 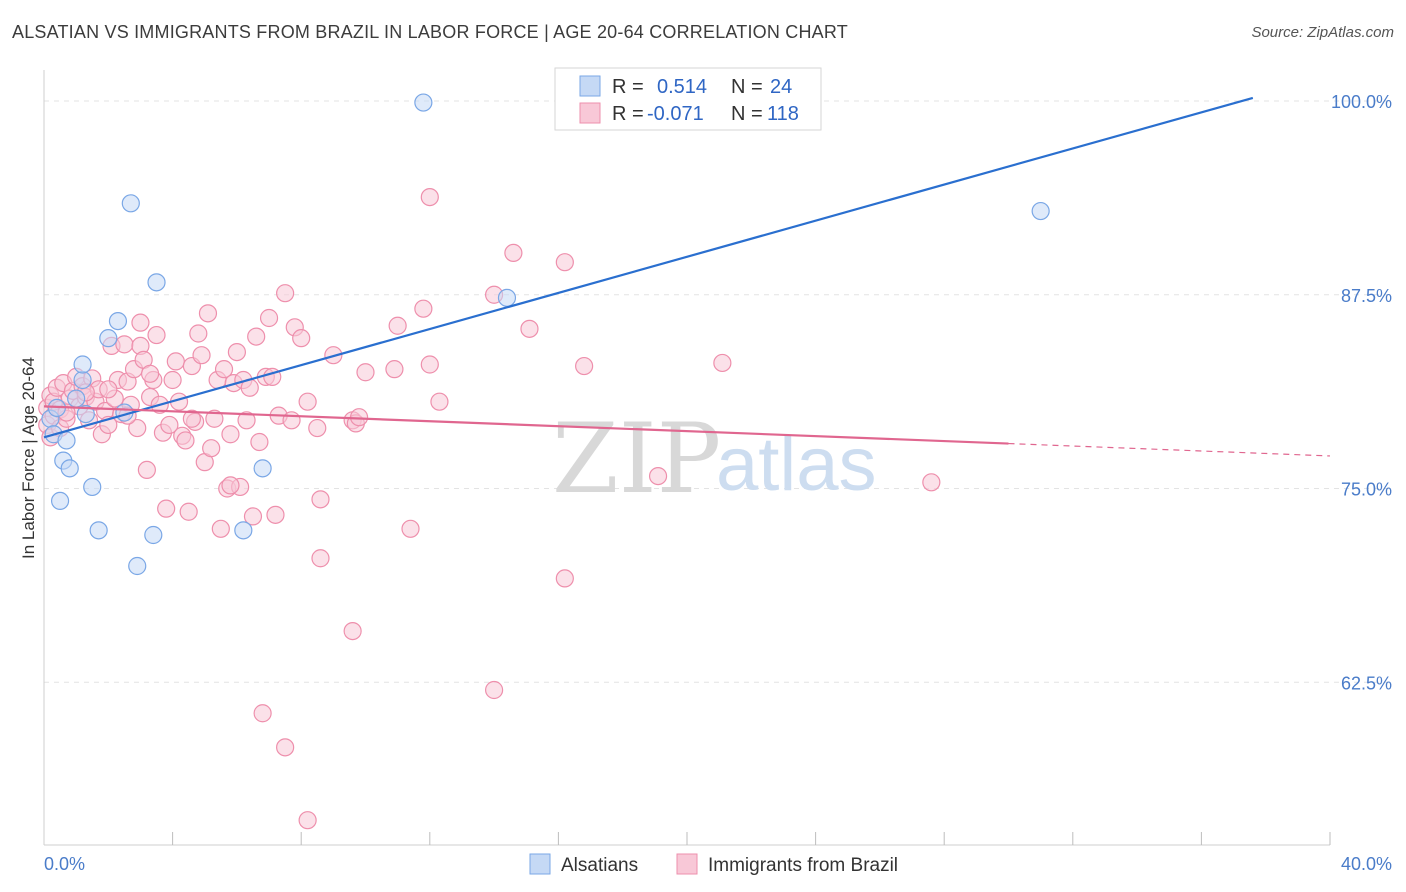 I want to click on legend-swatch-alsatians, so click(x=590, y=86).